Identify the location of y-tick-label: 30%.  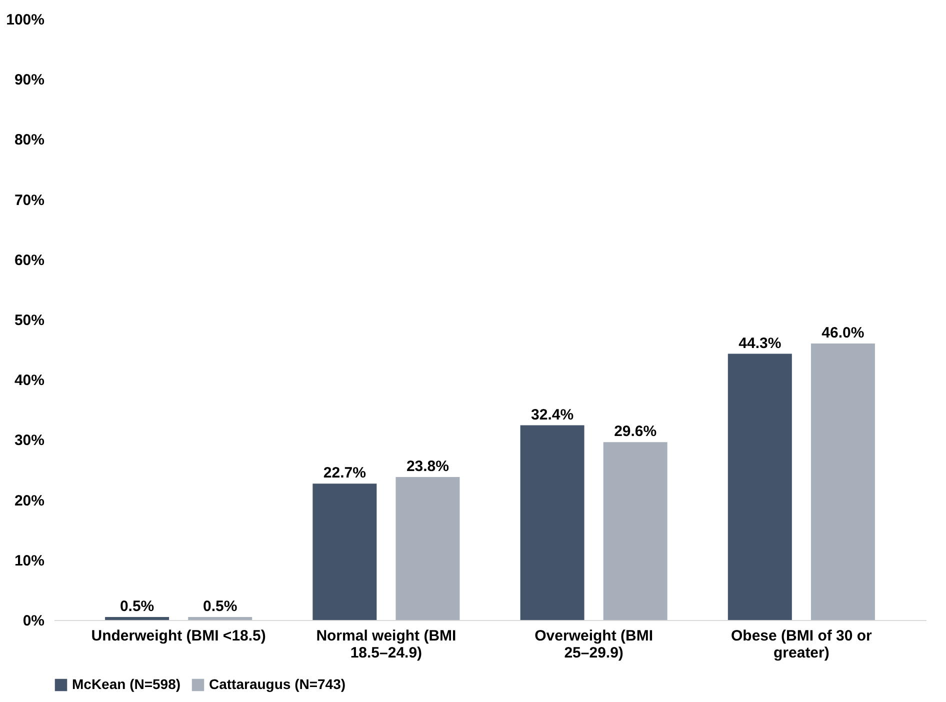
(29, 441).